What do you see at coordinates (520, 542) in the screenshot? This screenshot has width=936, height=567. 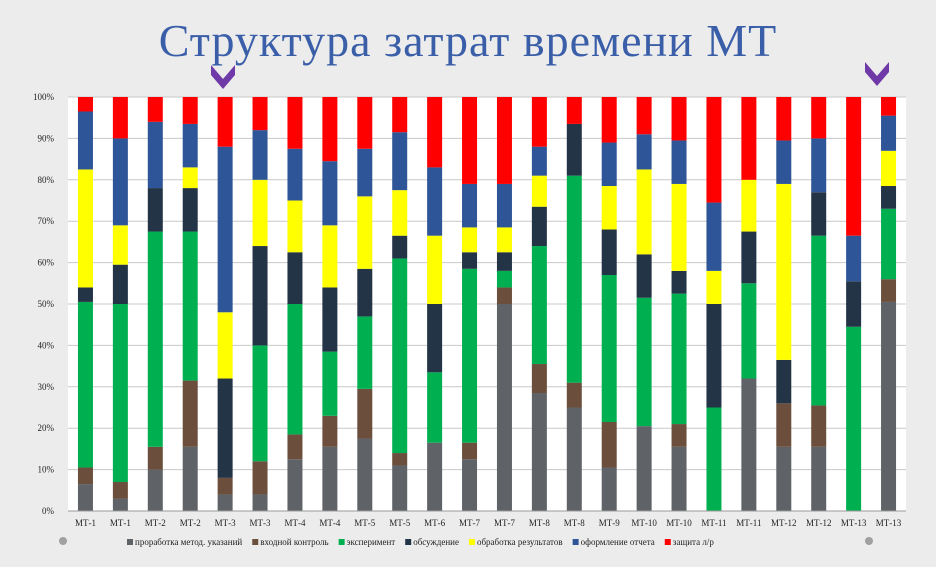 I see `legend-entry: обработка результатов` at bounding box center [520, 542].